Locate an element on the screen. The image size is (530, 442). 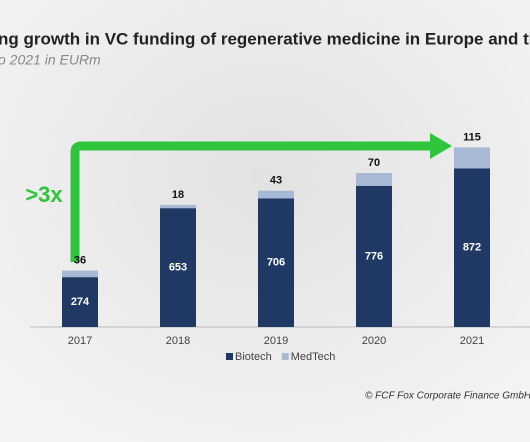
growth-annotation: >3x is located at coordinates (44, 194).